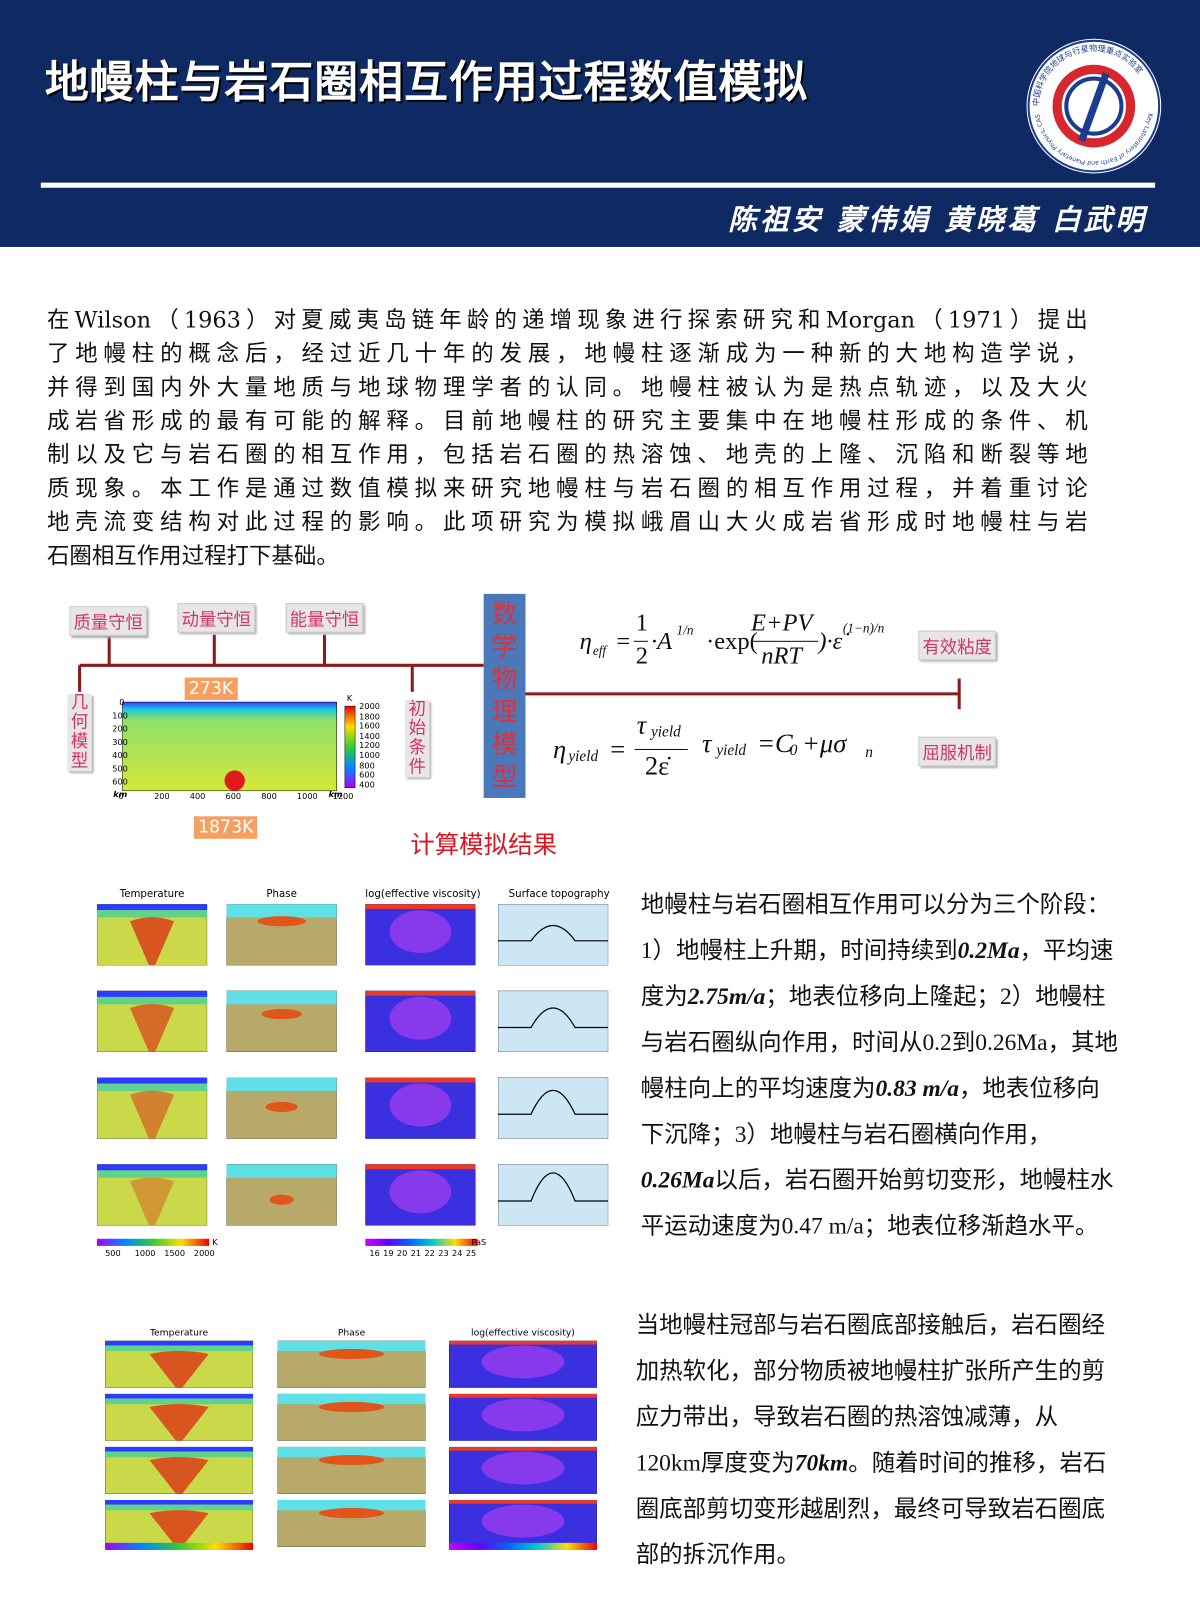 The height and width of the screenshot is (1600, 1200). What do you see at coordinates (1029, 1088) in the screenshot?
I see `text-segment: ，地表位移向` at bounding box center [1029, 1088].